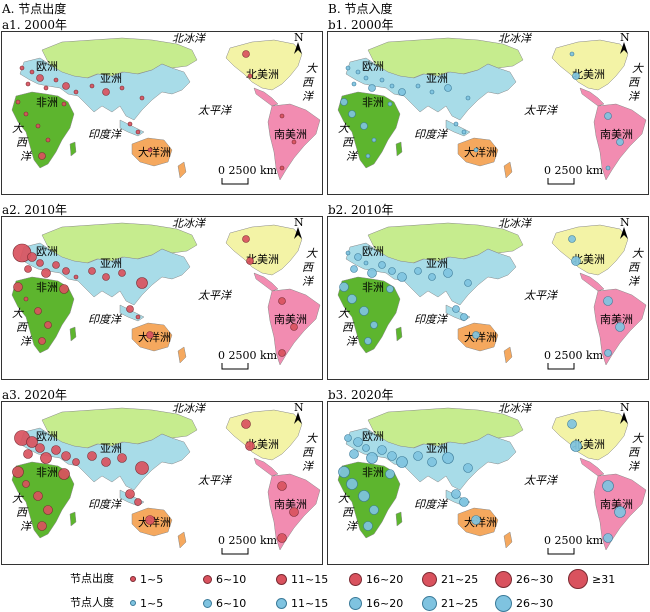 Image resolution: width=650 pixels, height=612 pixels. I want to click on map-a2: 北冰洋 欧洲 亚洲 非洲 北美洲 南美洲 大洋洲 印度洋 太平洋大西洋大西洋 N 0 2500 km, so click(162, 298).